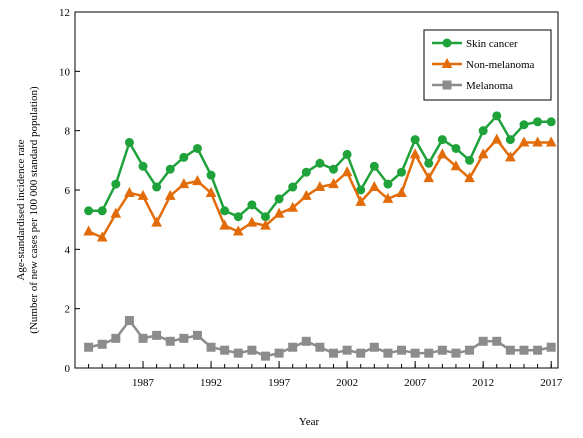 The image size is (583, 438). What do you see at coordinates (65, 72) in the screenshot?
I see `y-tick-label: 10` at bounding box center [65, 72].